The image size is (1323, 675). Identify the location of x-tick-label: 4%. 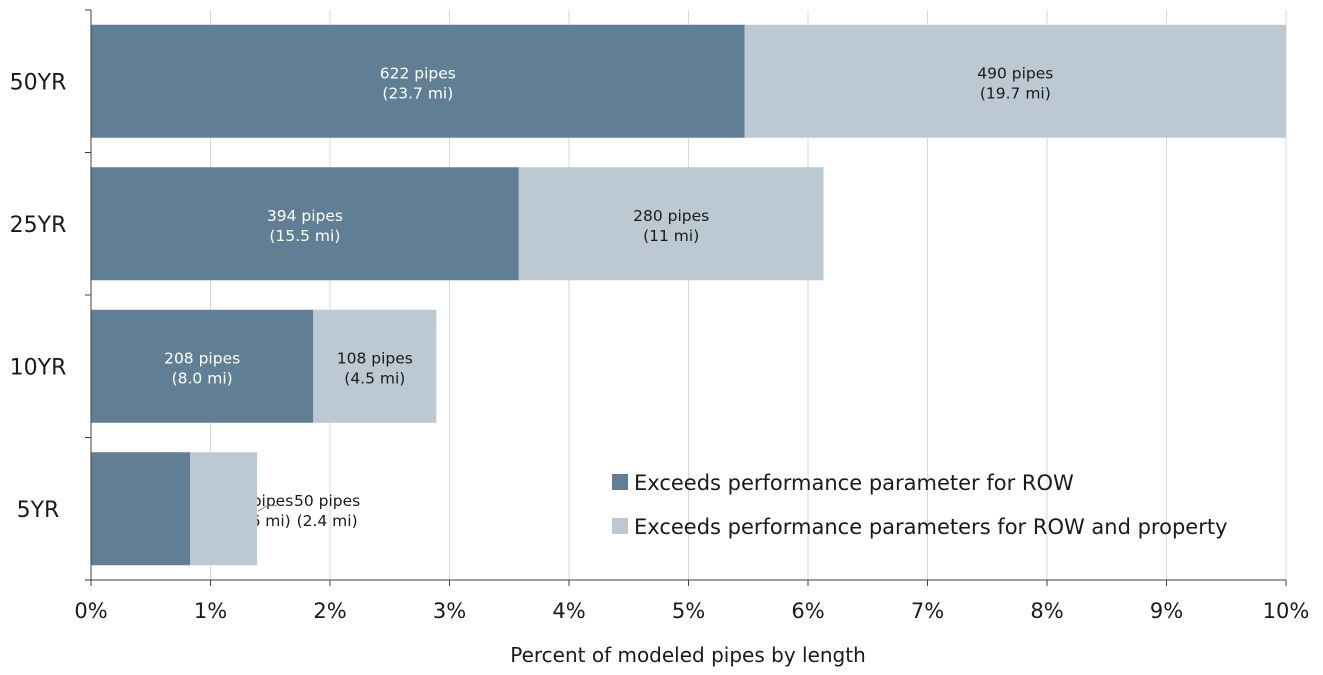
(568, 611).